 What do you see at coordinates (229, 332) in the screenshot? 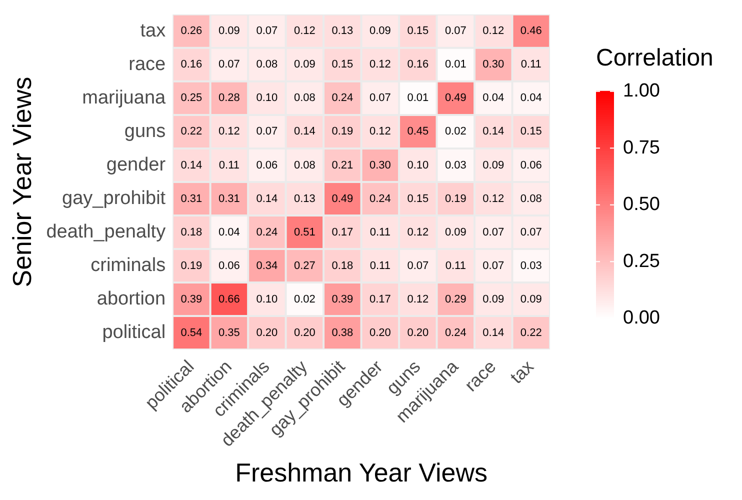
I see `data-label: 0.35` at bounding box center [229, 332].